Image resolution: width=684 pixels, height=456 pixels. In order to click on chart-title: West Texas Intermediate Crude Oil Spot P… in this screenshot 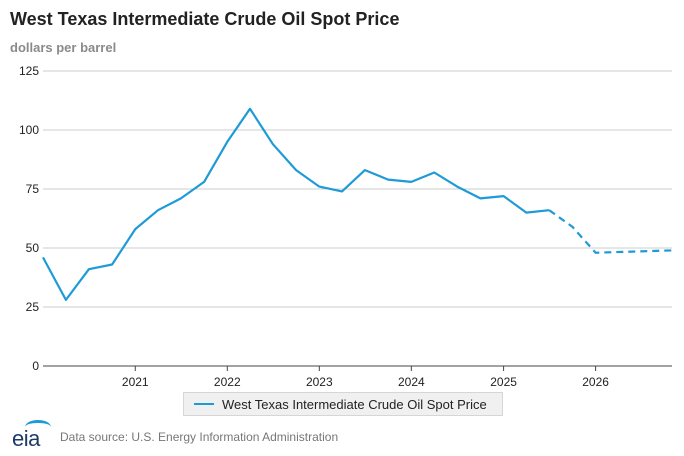, I will do `click(205, 19)`.